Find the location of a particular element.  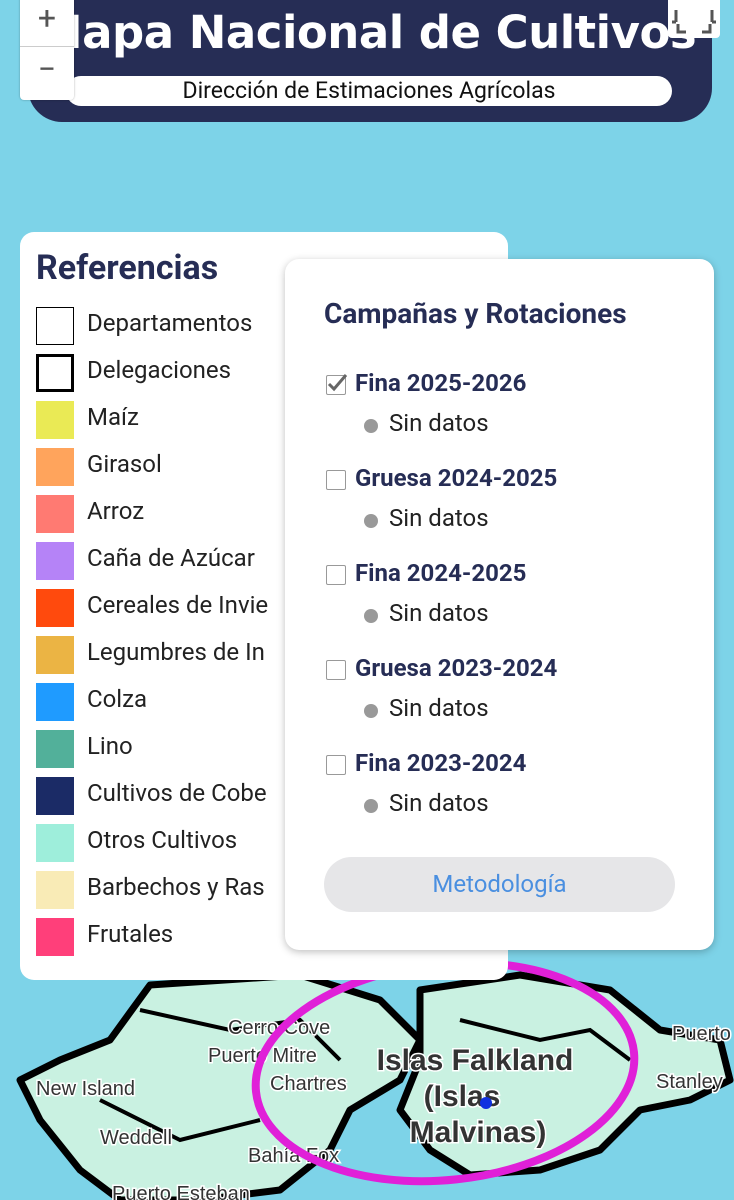

subtitle: Dirección de Estimaciones Agrícolas is located at coordinates (369, 91).